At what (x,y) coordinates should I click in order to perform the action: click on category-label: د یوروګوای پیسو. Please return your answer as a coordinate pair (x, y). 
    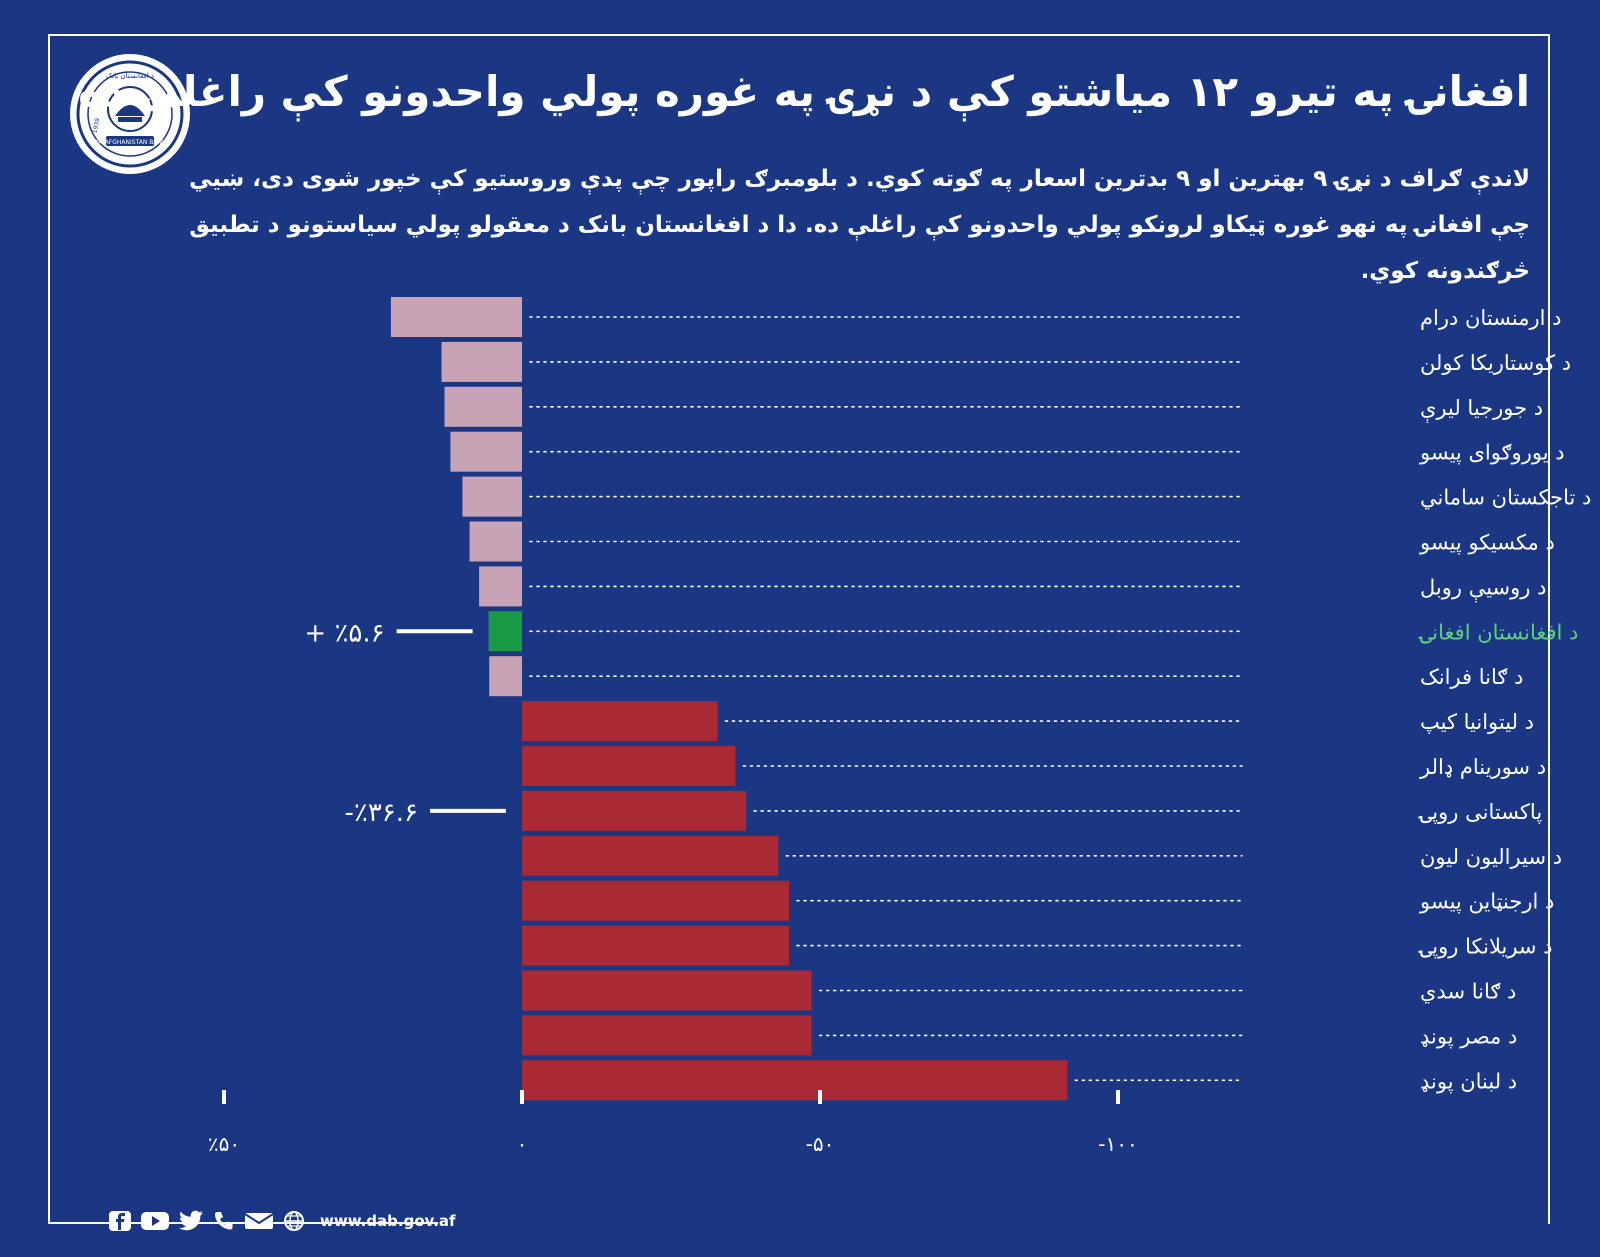
    Looking at the image, I should click on (1492, 453).